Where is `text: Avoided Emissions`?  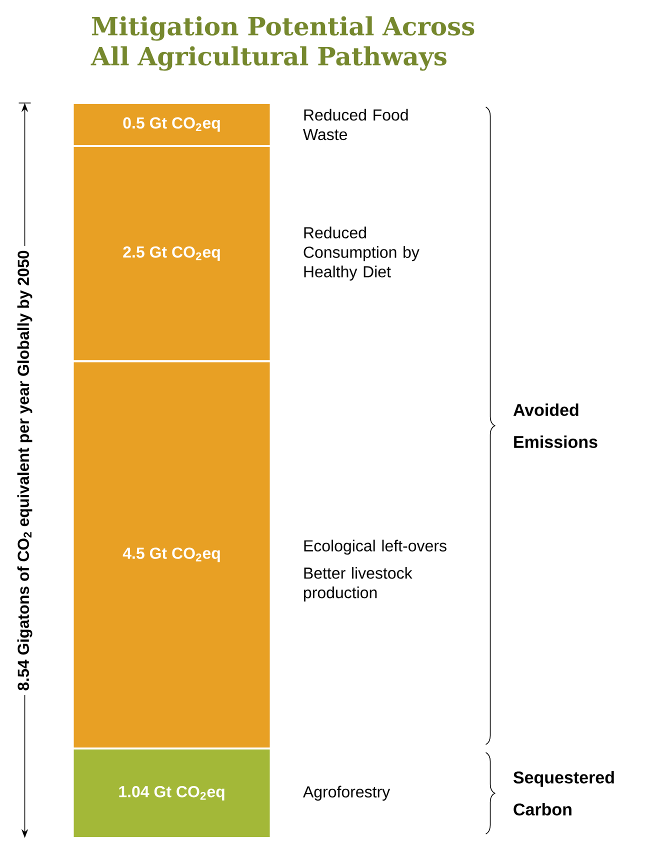 text: Avoided Emissions is located at coordinates (556, 426).